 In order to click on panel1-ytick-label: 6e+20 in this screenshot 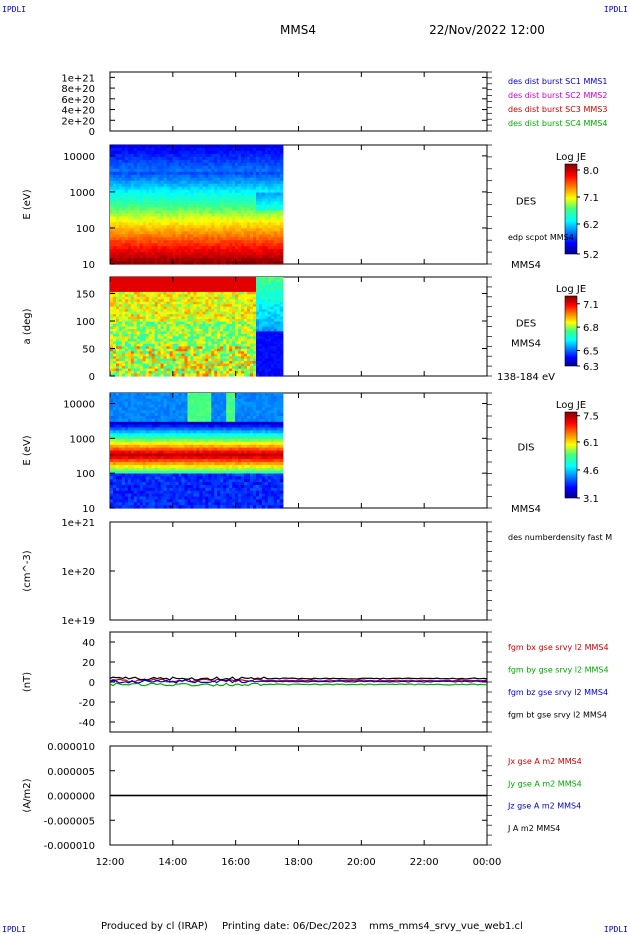, I will do `click(78, 100)`.